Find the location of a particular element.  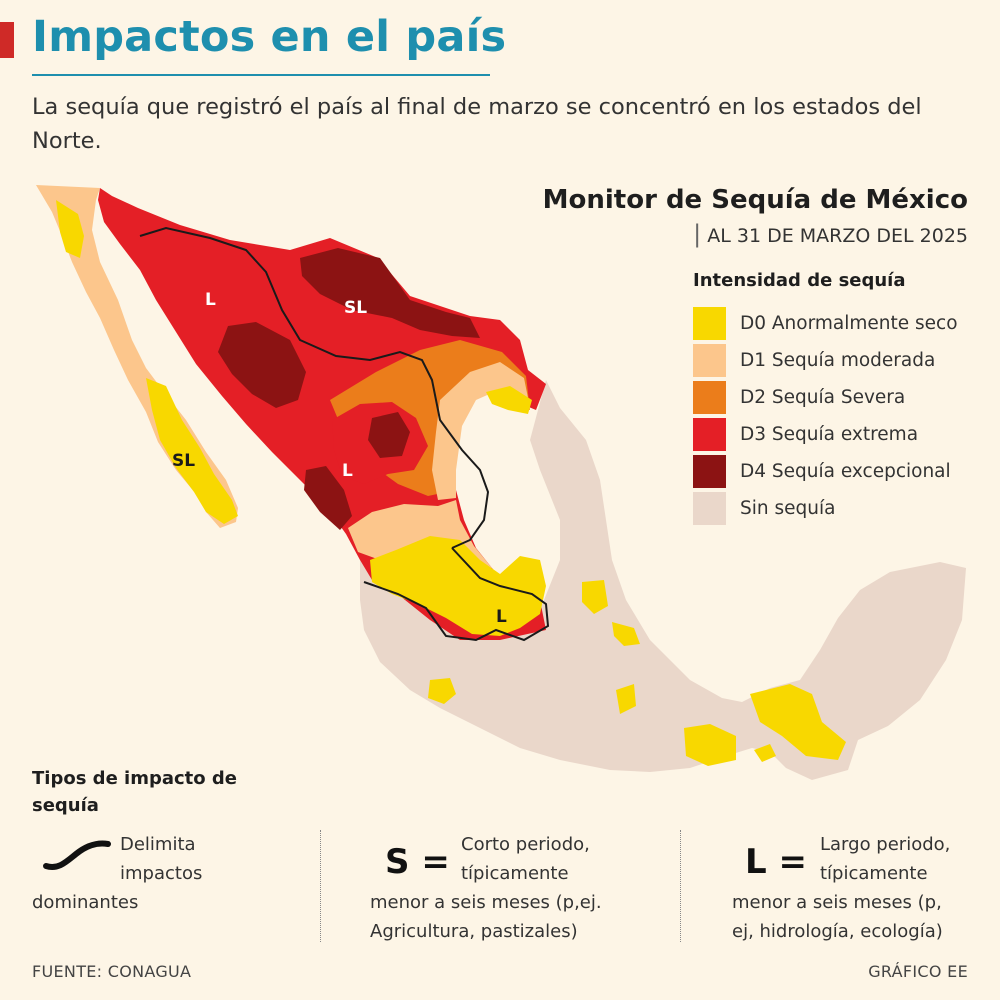

map-title: Monitor de Sequía de México is located at coordinates (755, 200).